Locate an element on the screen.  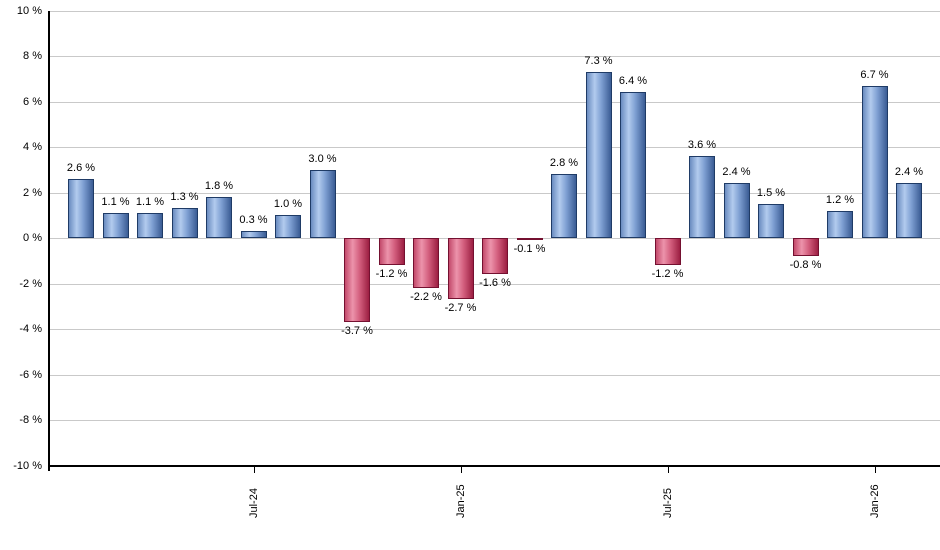
bar-value-label: 7.3 % is located at coordinates (598, 60).